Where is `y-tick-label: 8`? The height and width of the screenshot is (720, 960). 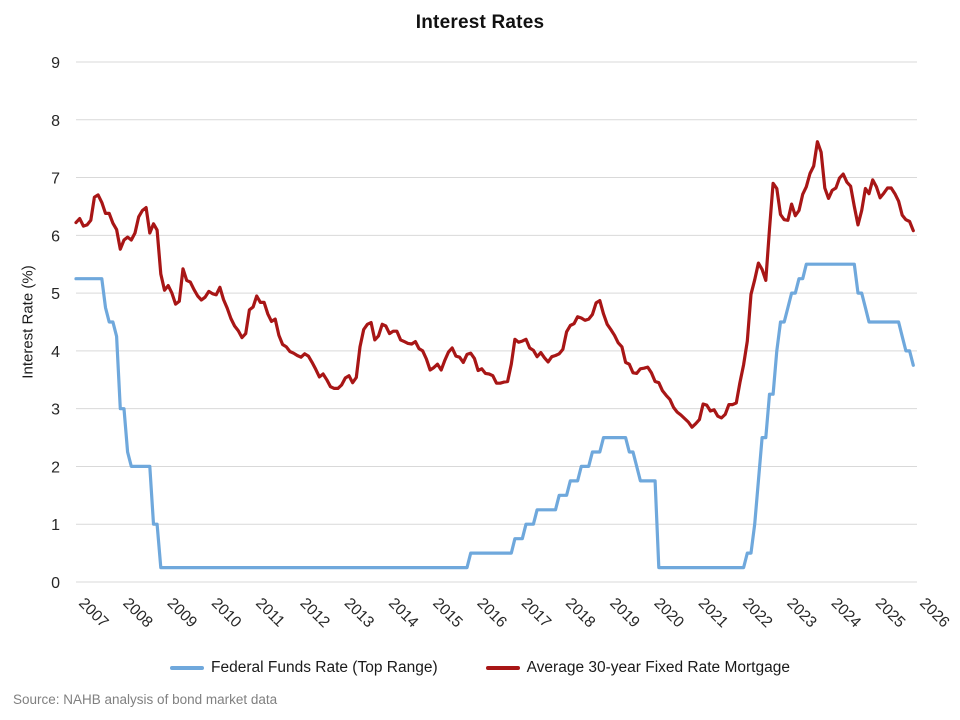 y-tick-label: 8 is located at coordinates (55, 121).